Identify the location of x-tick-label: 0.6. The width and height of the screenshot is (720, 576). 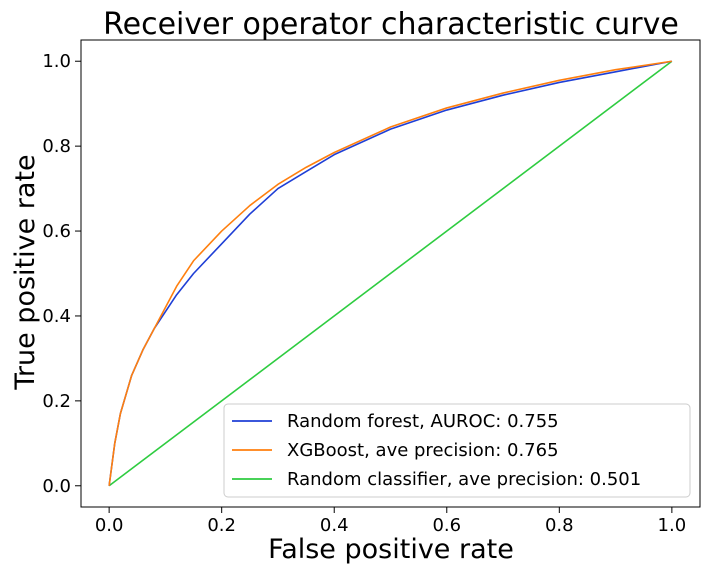
(446, 525).